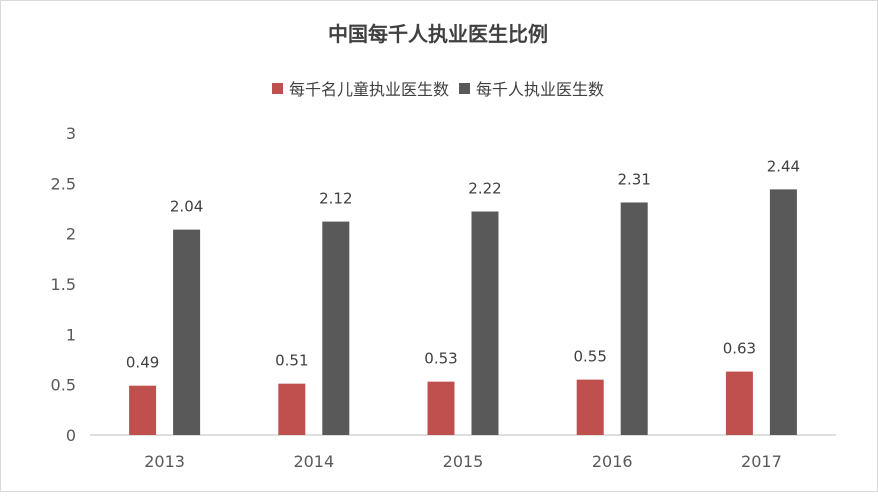 The height and width of the screenshot is (502, 878). I want to click on y-tick-label: 1.5, so click(63, 284).